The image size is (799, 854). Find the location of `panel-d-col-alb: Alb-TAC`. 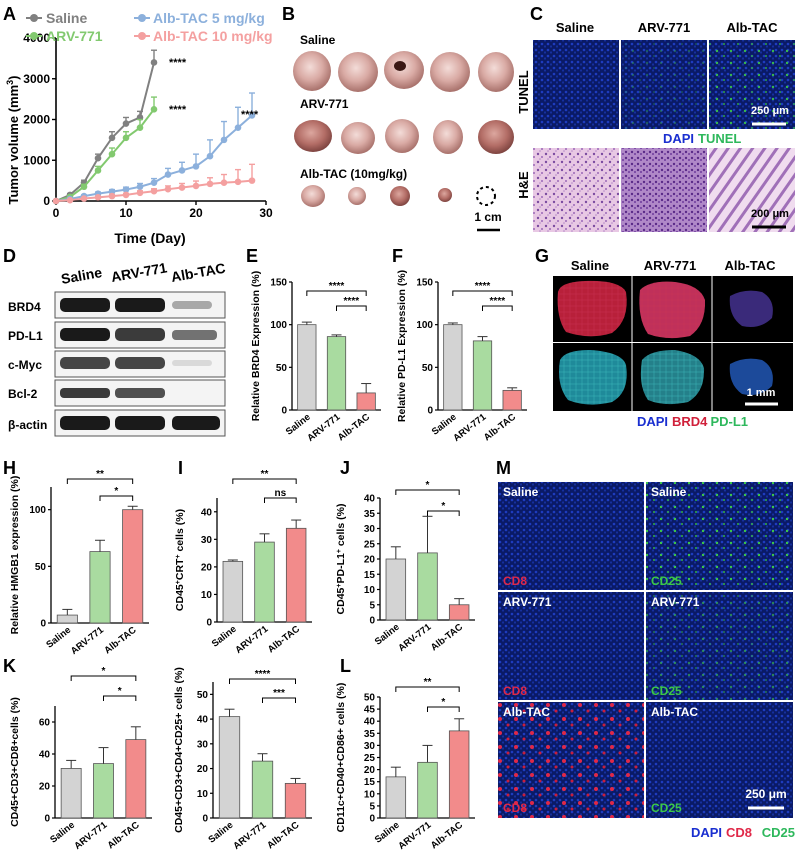

panel-d-col-alb: Alb-TAC is located at coordinates (198, 272).